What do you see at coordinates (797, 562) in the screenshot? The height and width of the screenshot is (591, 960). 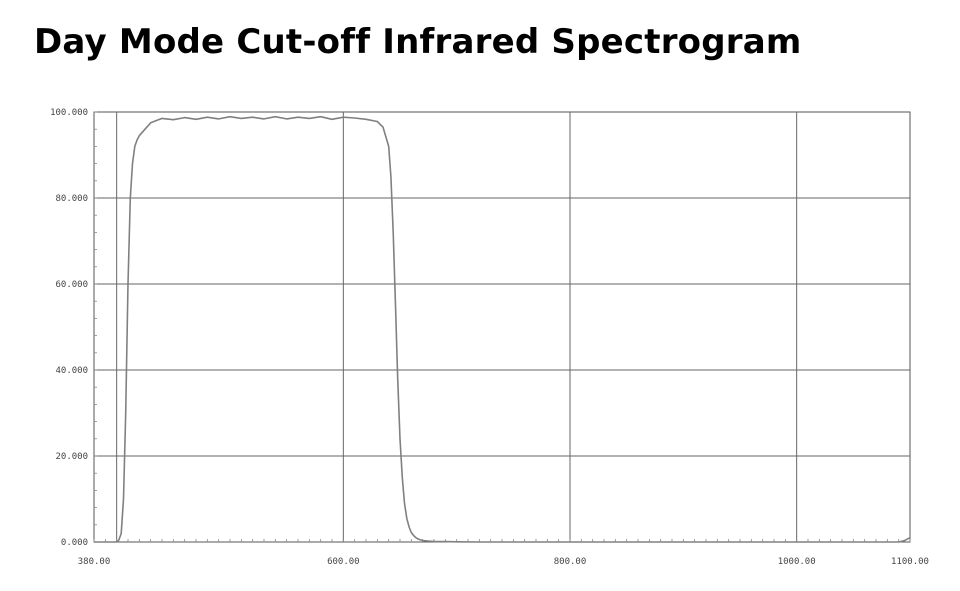 I see `x-tick-label: 1000.00` at bounding box center [797, 562].